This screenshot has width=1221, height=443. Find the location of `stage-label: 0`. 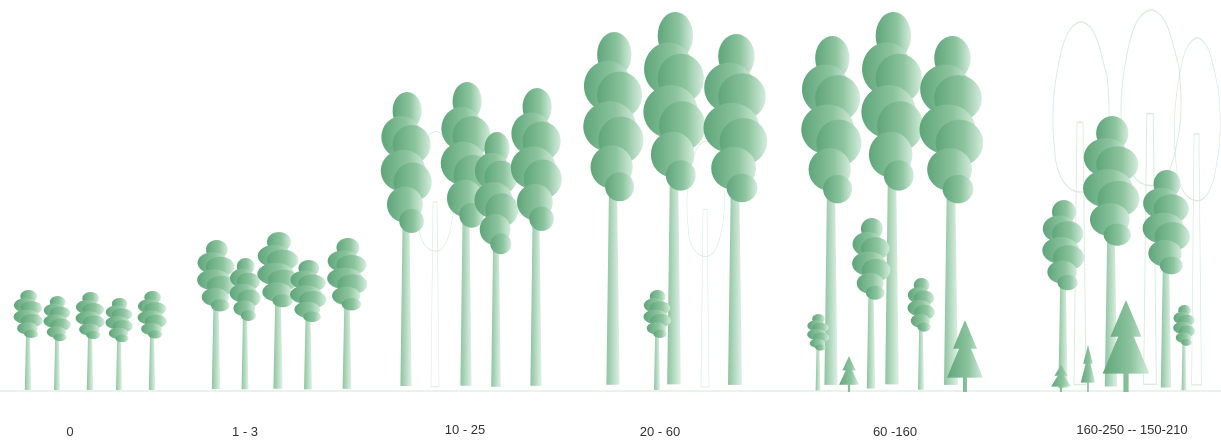

stage-label: 0 is located at coordinates (69, 431).